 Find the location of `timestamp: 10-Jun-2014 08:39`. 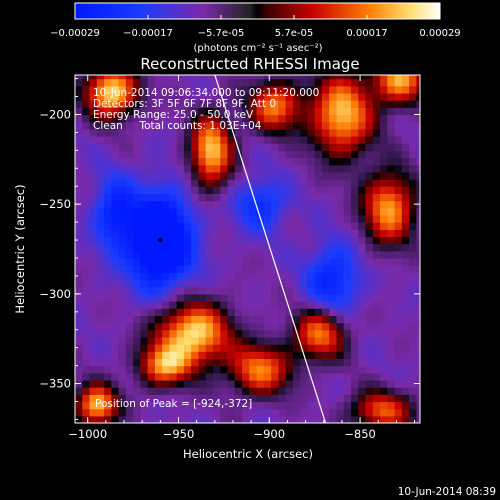

timestamp: 10-Jun-2014 08:39 is located at coordinates (447, 492).